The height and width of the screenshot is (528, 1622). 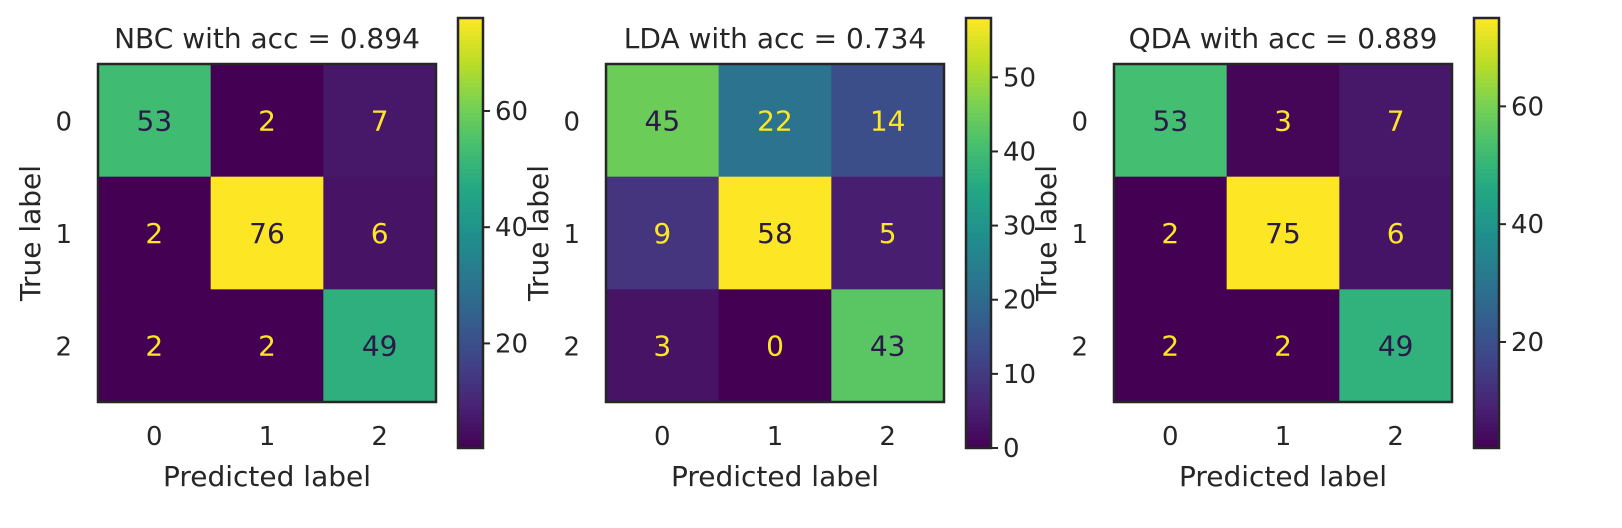 What do you see at coordinates (775, 120) in the screenshot?
I see `cell-value-r0-c1: 22` at bounding box center [775, 120].